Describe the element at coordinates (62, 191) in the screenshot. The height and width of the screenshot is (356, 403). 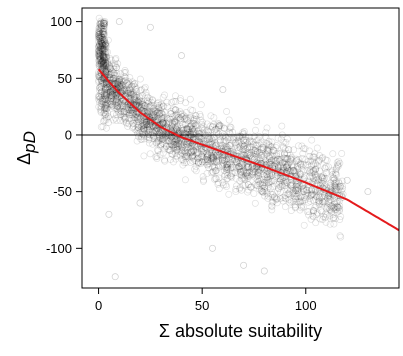
I see `y-tick-label: -50` at that location.